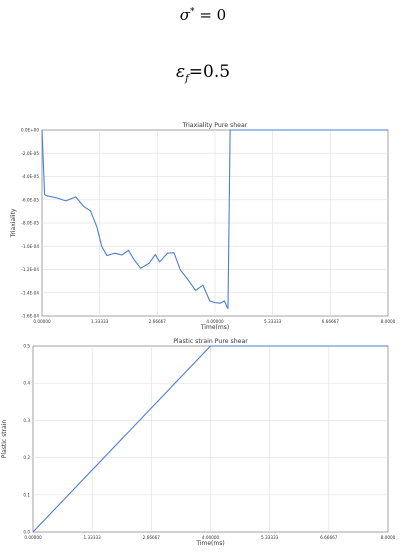  What do you see at coordinates (26, 494) in the screenshot?
I see `y-tick-label: 0.1` at bounding box center [26, 494].